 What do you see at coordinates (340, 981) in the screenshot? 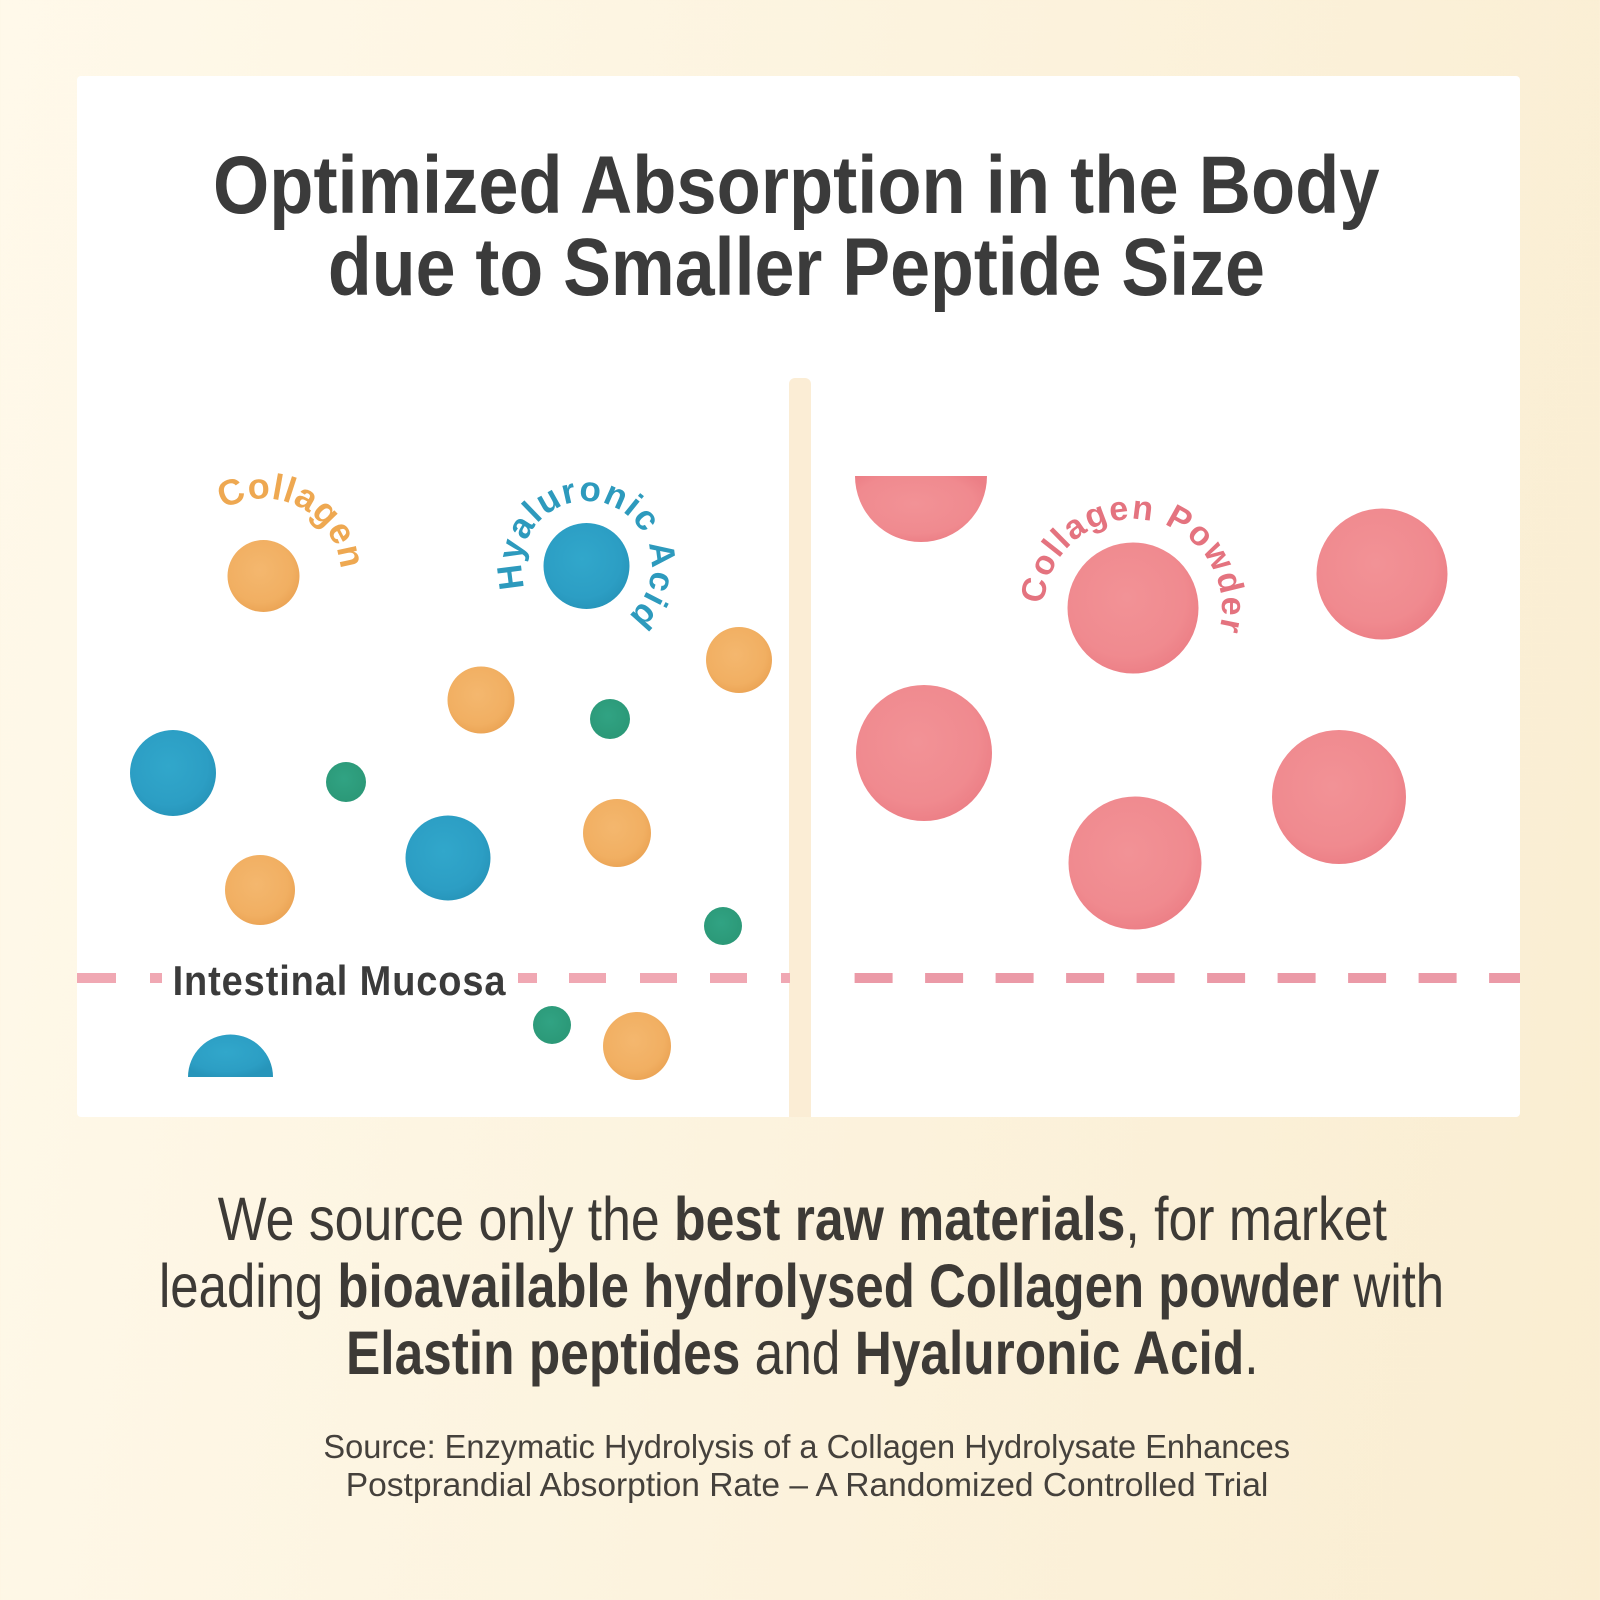
I see `svg-text: Intestinal Mucosa` at bounding box center [340, 981].